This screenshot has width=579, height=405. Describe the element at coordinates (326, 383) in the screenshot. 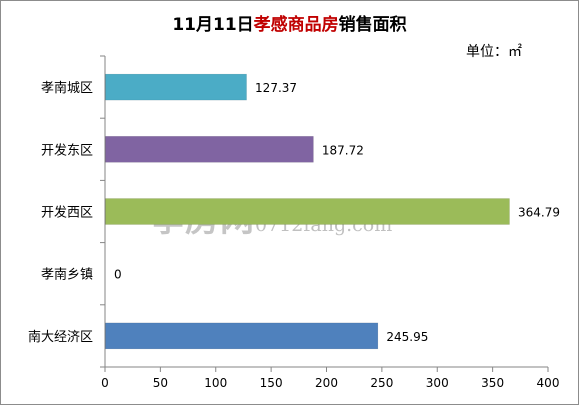

I see `x-tick-label: 200` at that location.